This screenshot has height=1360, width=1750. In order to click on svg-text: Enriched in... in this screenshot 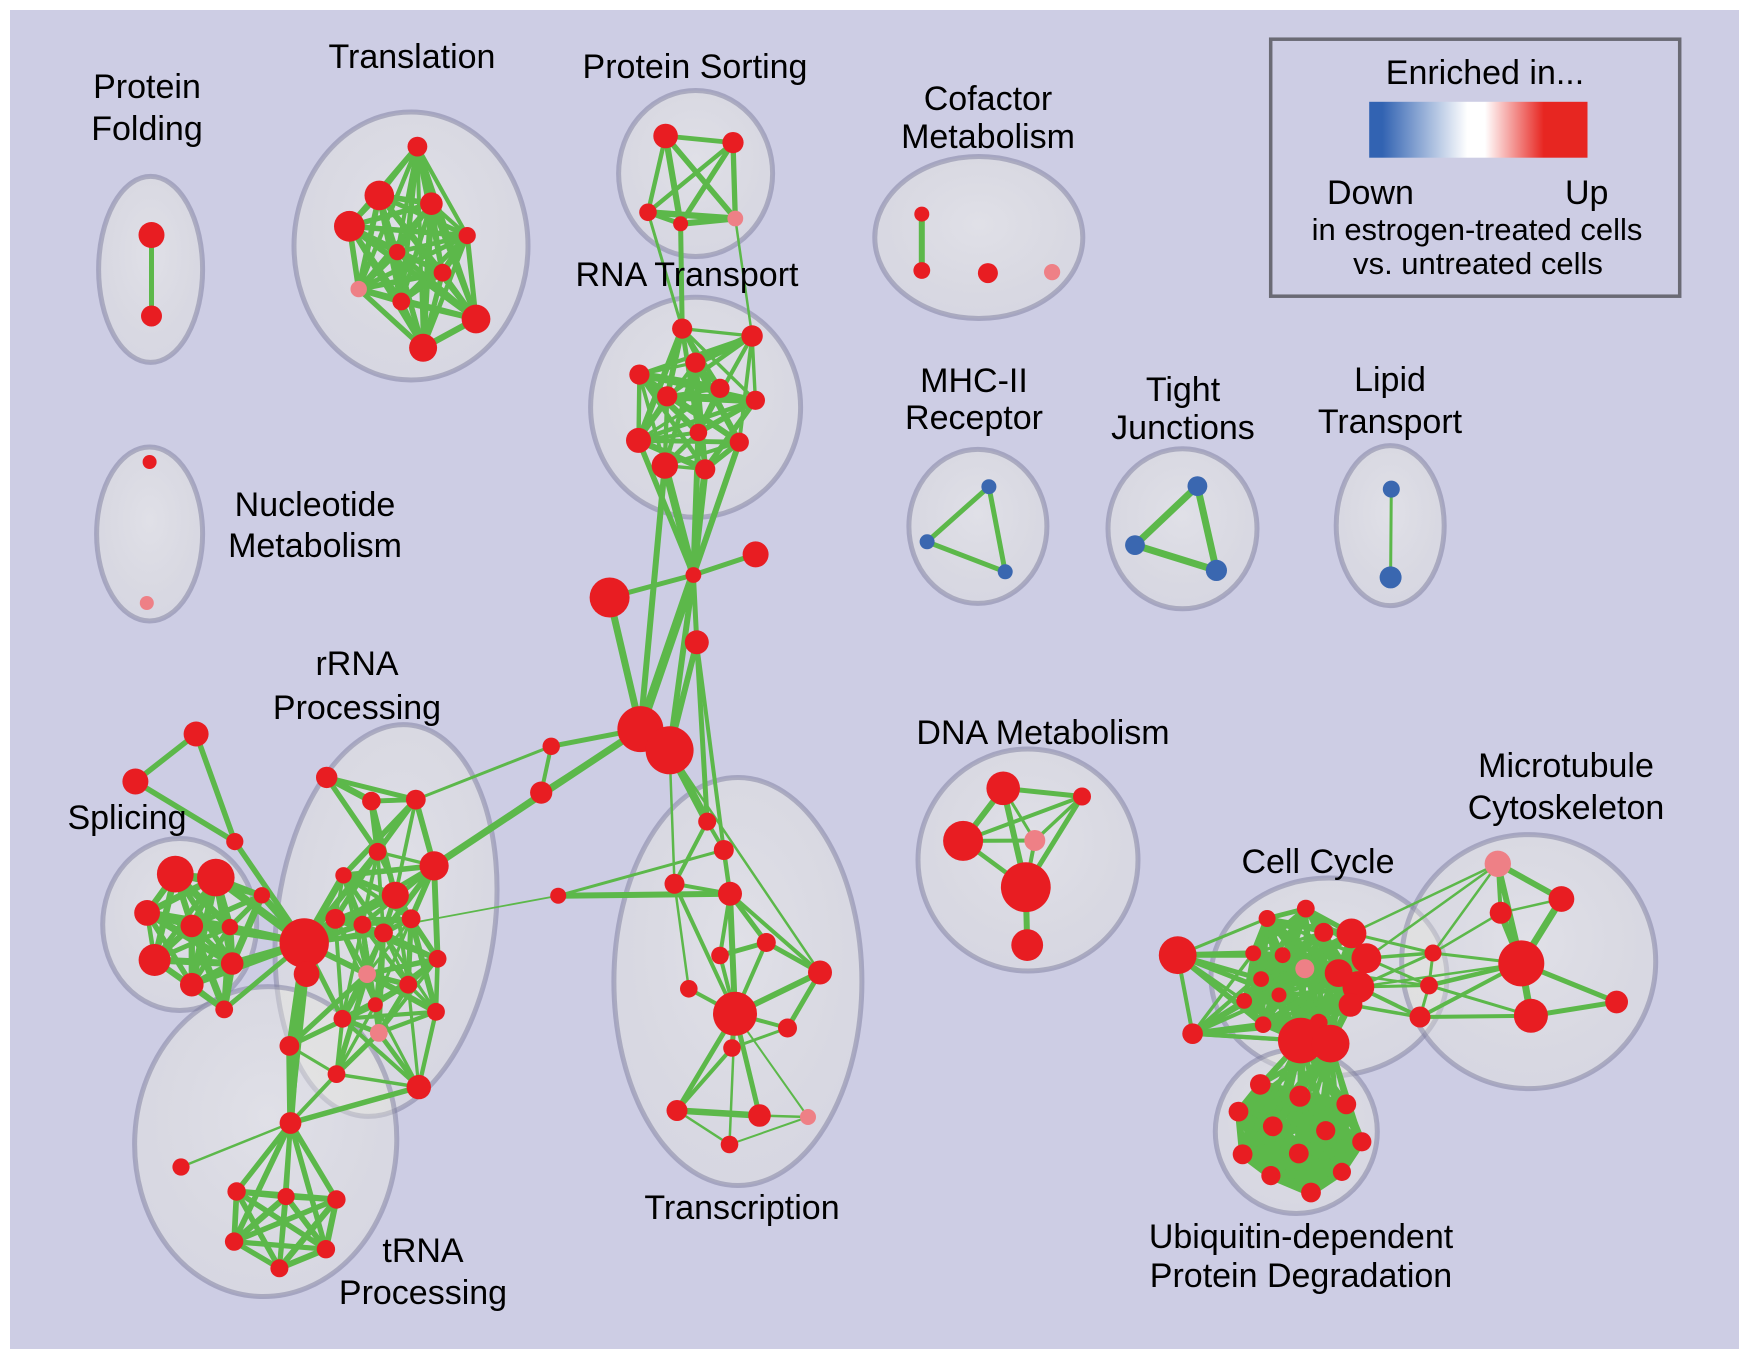, I will do `click(1485, 73)`.